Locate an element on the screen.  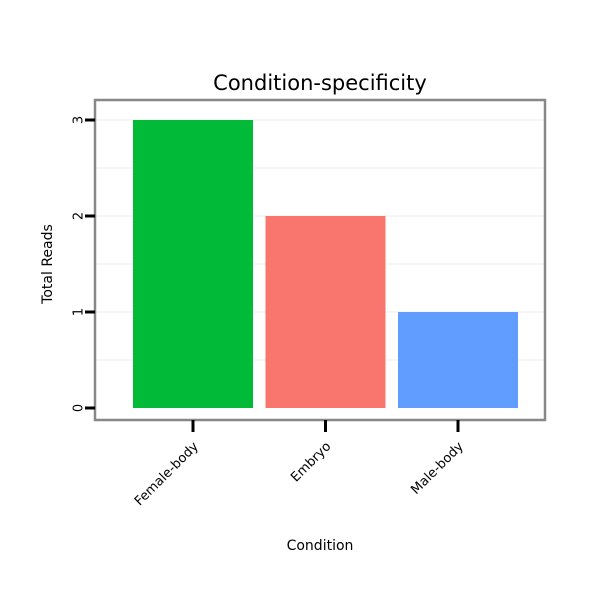
x-axis-ticks: Female-body Embryo Male-body is located at coordinates (299, 464).